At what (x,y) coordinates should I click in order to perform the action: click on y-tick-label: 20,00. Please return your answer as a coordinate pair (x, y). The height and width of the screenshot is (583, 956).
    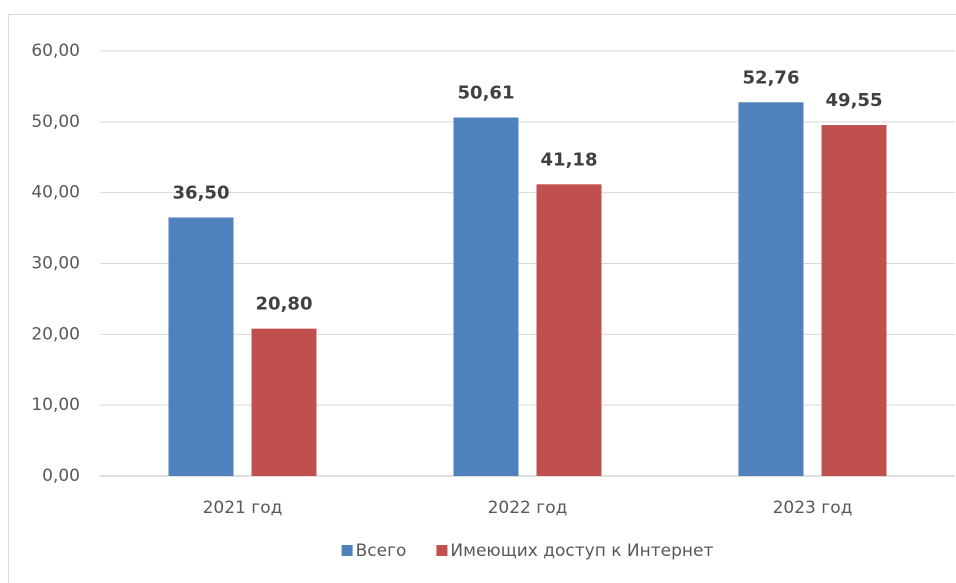
    Looking at the image, I should click on (55, 334).